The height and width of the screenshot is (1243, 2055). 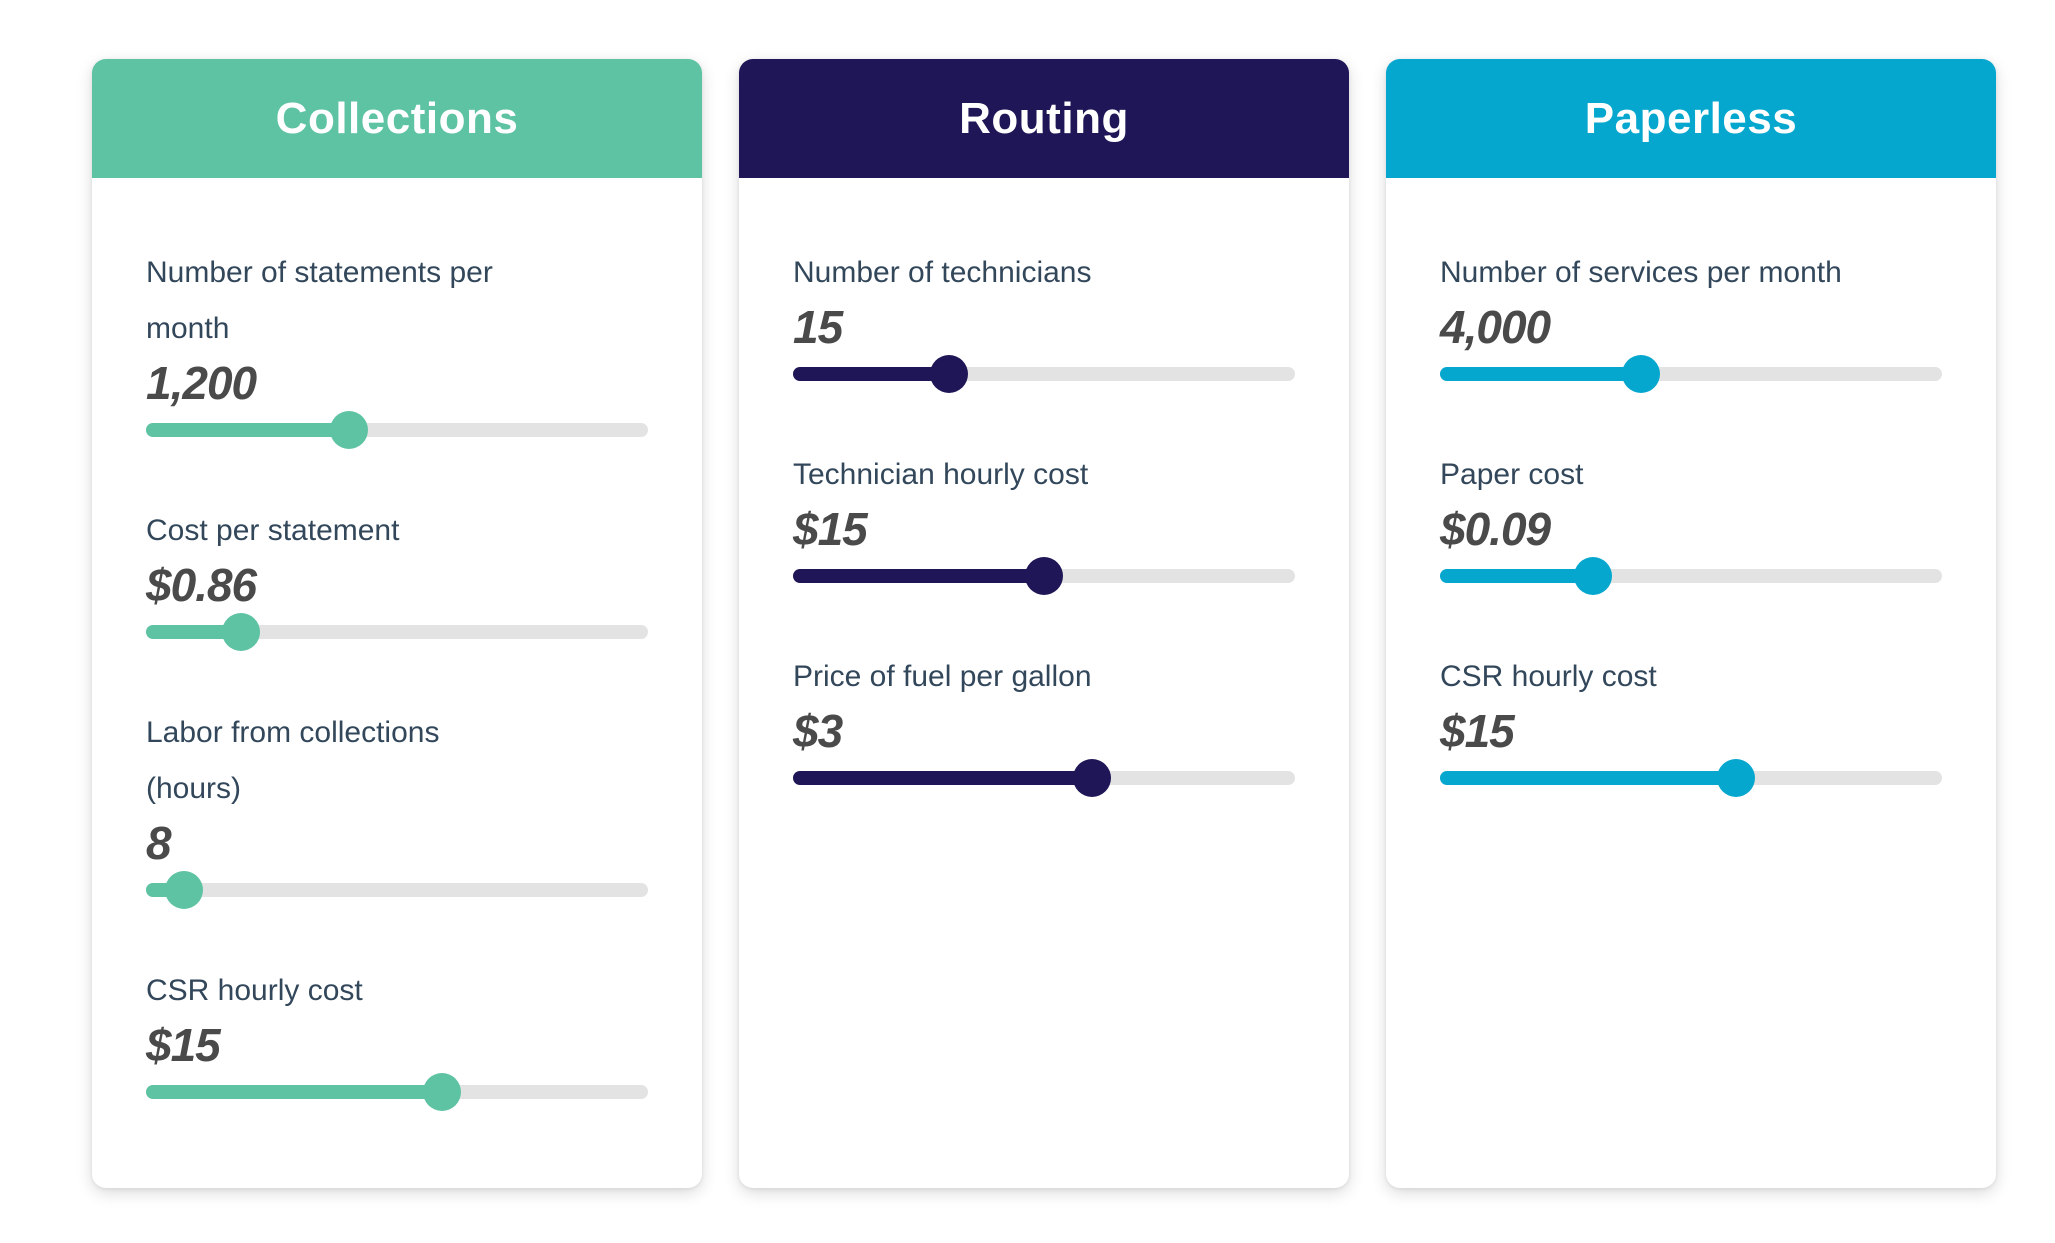 I want to click on number-of-technicians-value: 15, so click(x=818, y=327).